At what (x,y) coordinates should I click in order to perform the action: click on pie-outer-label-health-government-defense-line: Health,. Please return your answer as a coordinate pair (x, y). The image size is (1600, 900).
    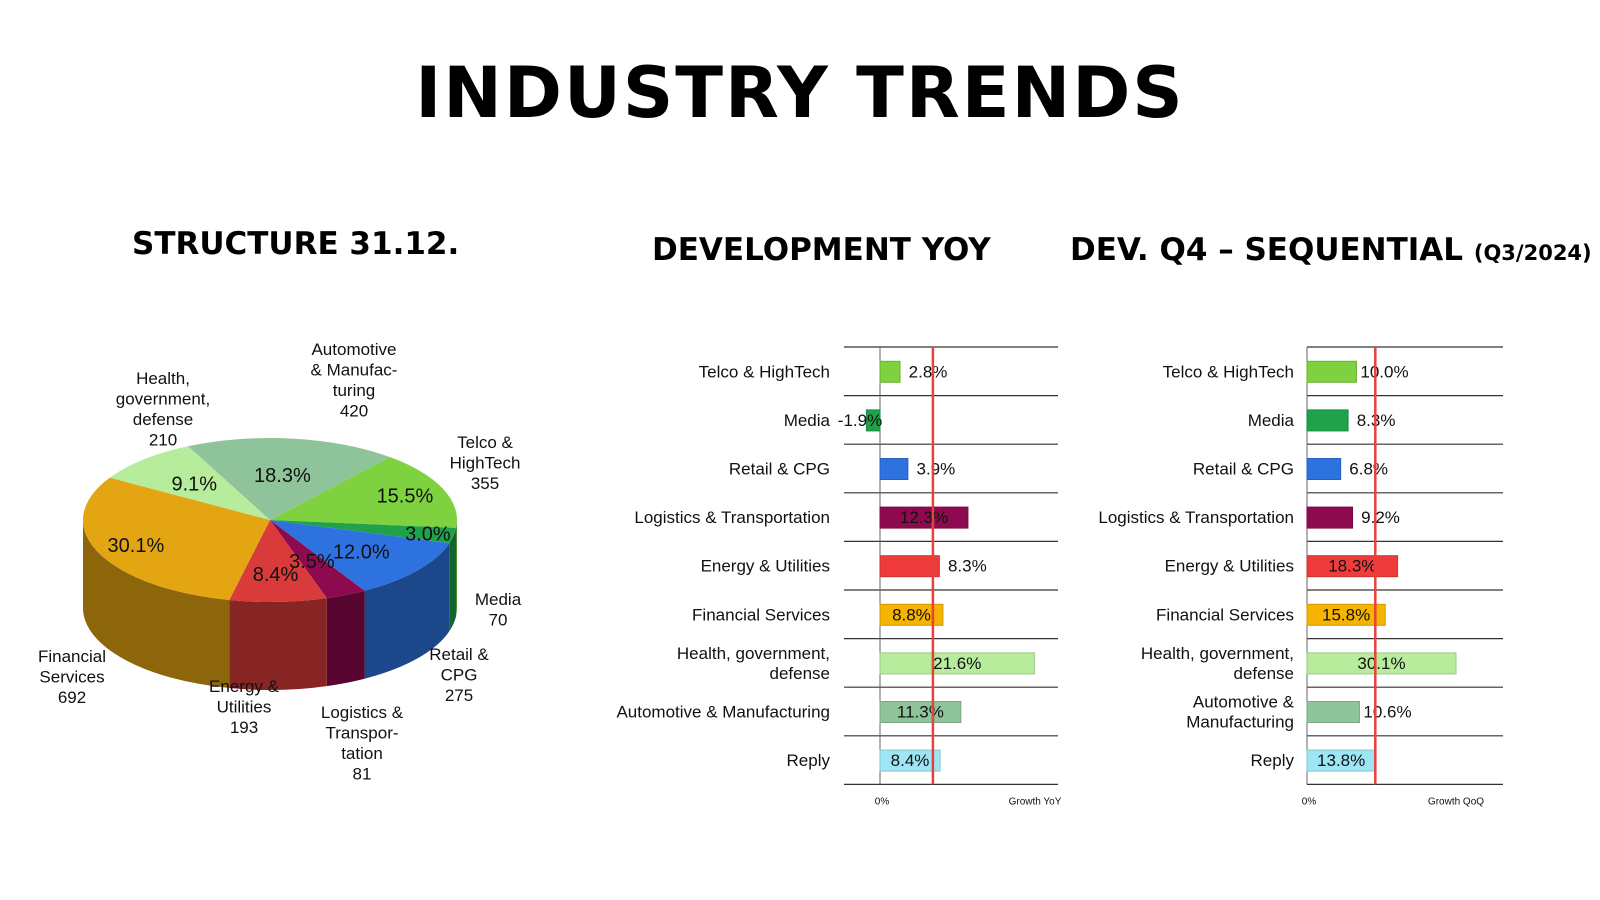
    Looking at the image, I should click on (163, 378).